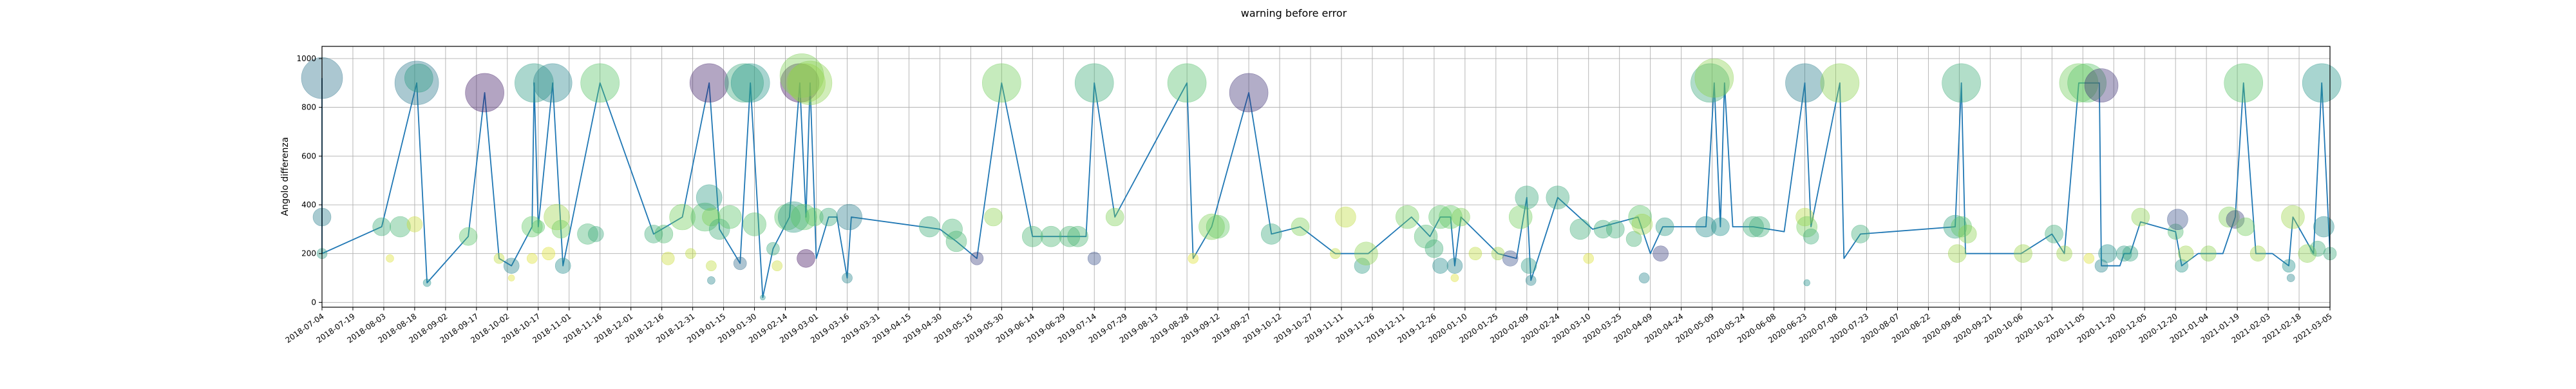 This screenshot has height=389, width=2576. I want to click on y-axis-label: Angolo differenza, so click(285, 177).